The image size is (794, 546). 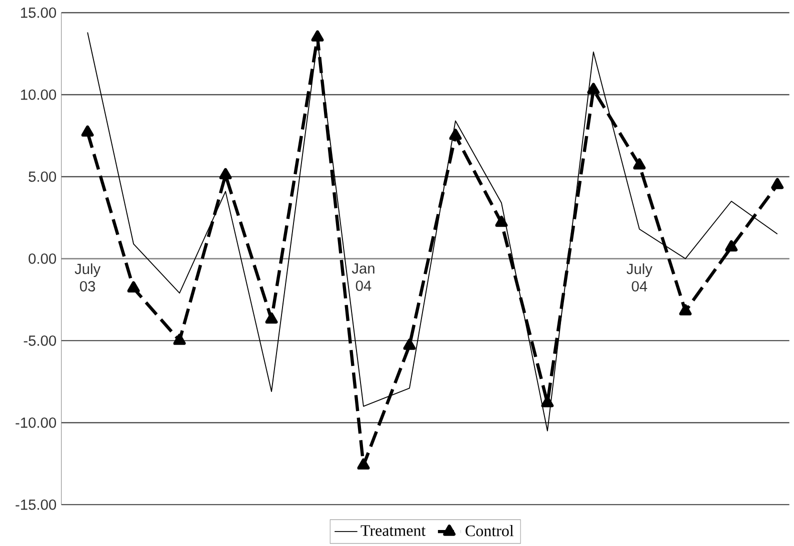 I want to click on y-tick-label: -10.00, so click(x=36, y=422).